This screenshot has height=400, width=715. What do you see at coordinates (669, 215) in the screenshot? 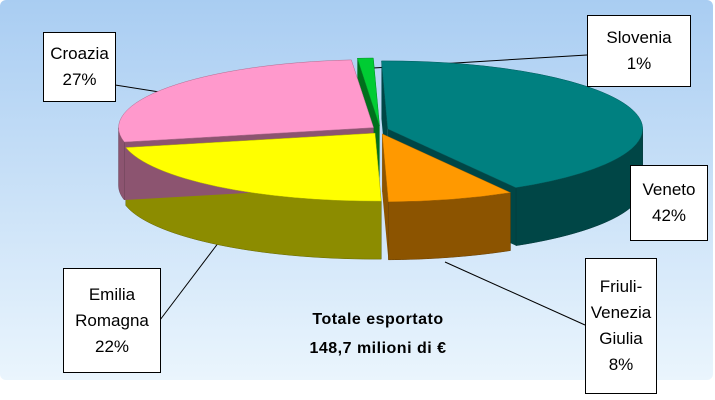
I see `value-label: 42%` at bounding box center [669, 215].